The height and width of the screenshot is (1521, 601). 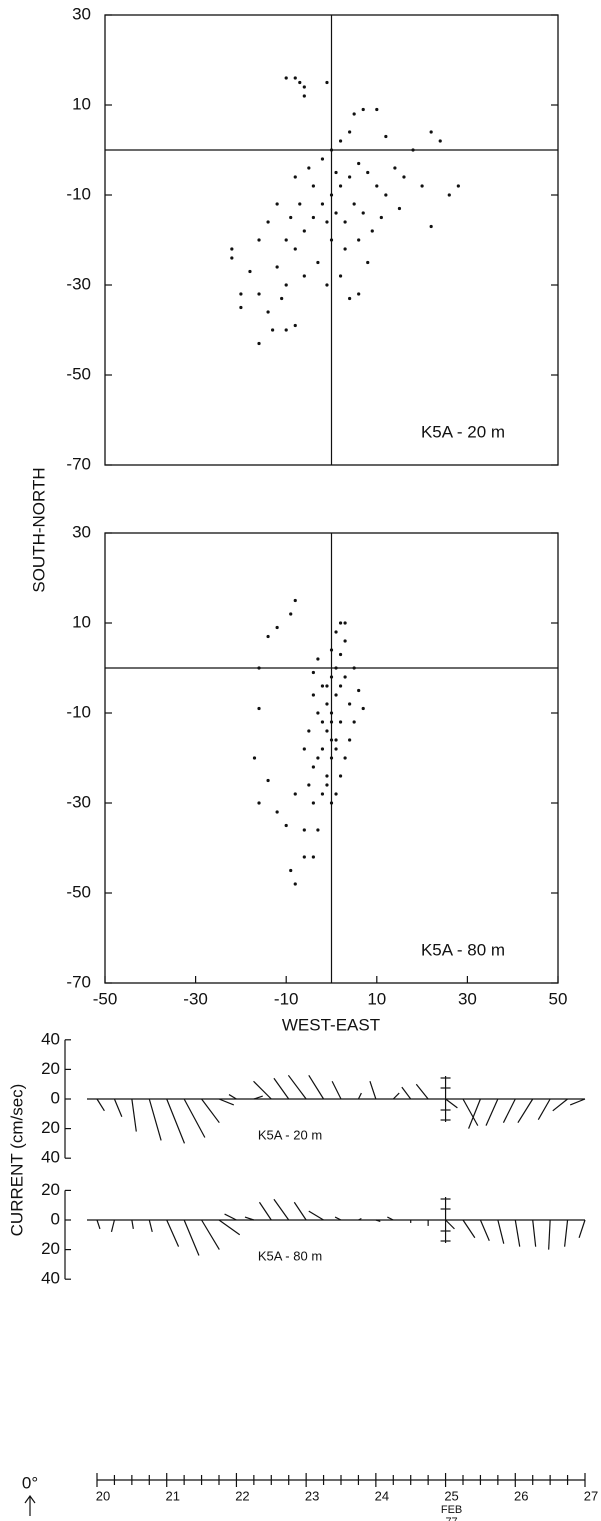 I want to click on y-tick-label: -70, so click(x=78, y=463).